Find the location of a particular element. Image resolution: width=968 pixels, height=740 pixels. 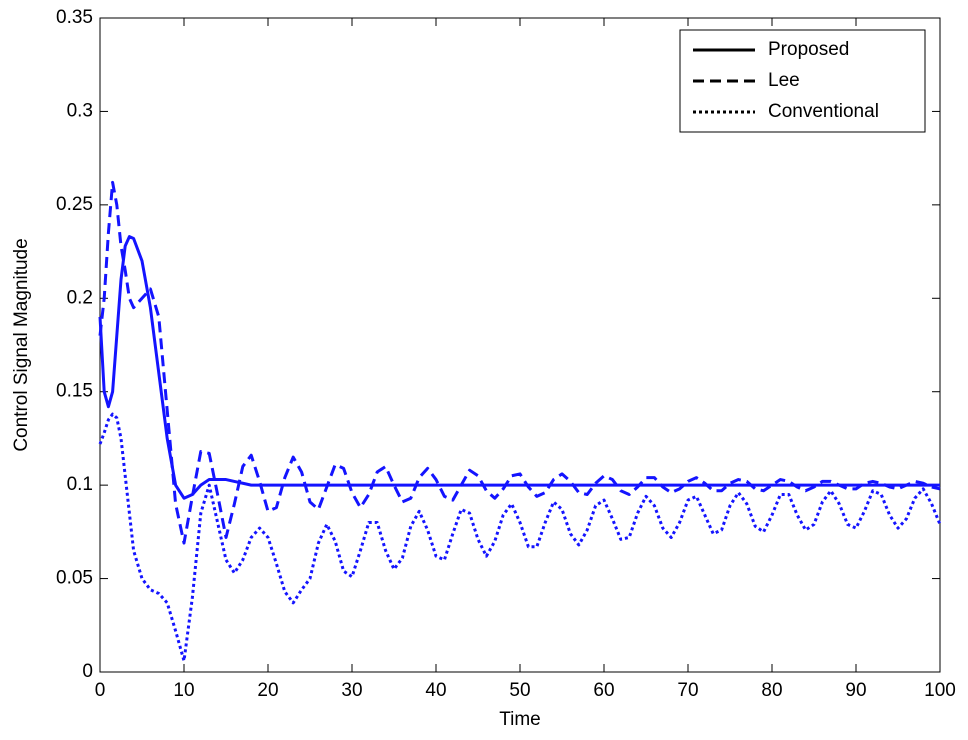

x-tick-label: 10 is located at coordinates (183, 690).